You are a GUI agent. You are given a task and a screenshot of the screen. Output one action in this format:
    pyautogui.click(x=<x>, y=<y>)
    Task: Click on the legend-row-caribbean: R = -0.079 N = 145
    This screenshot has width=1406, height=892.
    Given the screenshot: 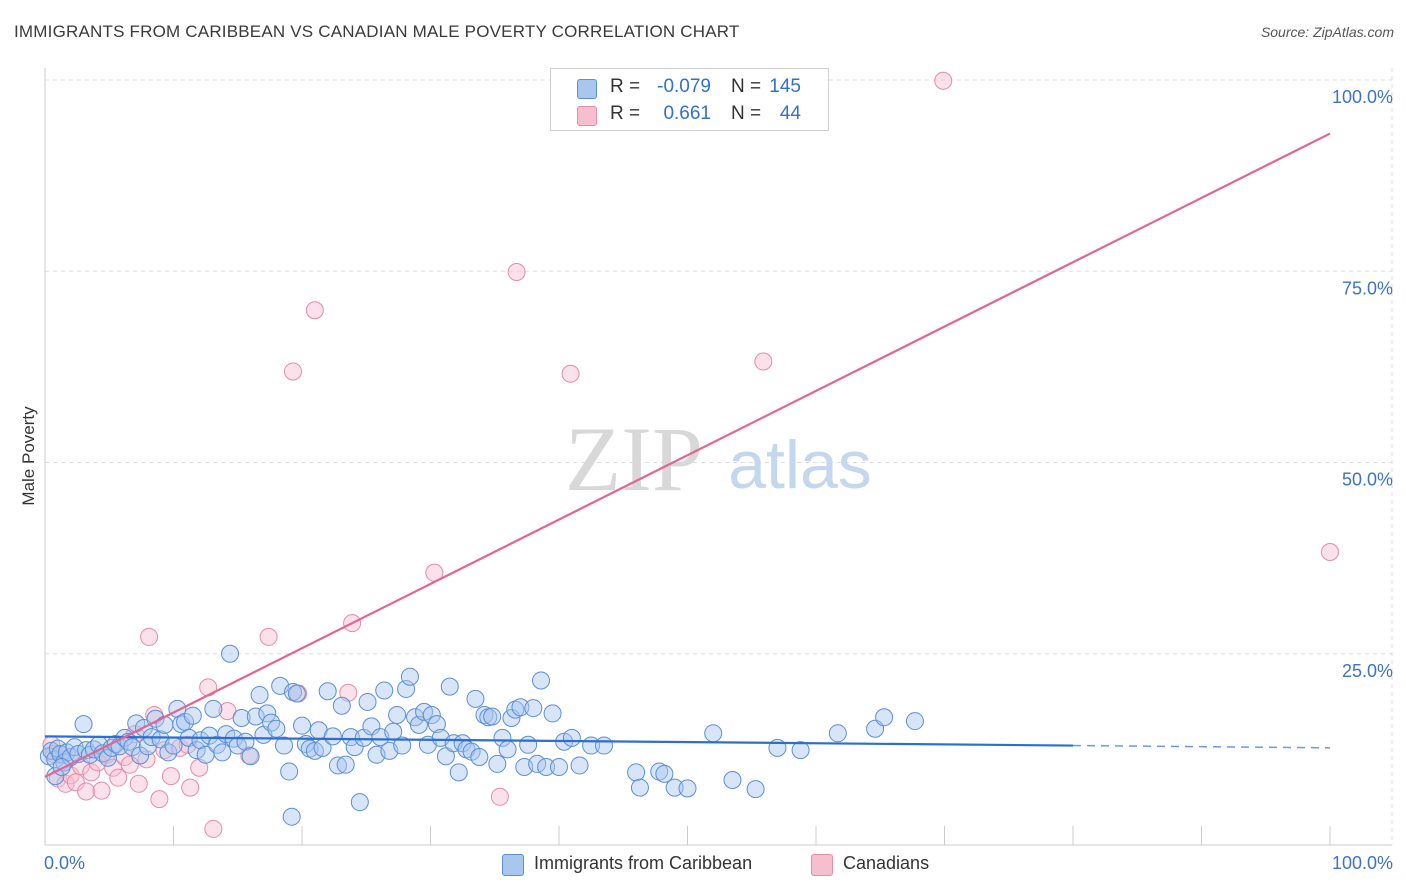 What is the action you would take?
    pyautogui.click(x=689, y=88)
    